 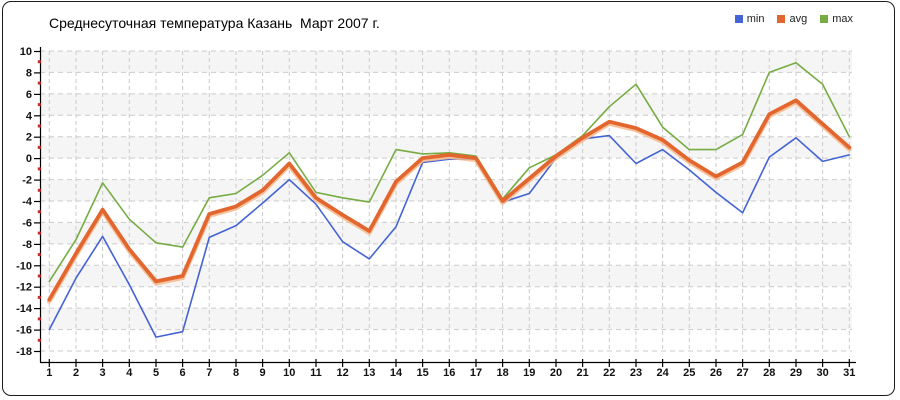 I want to click on svg-text: 26, so click(x=716, y=373).